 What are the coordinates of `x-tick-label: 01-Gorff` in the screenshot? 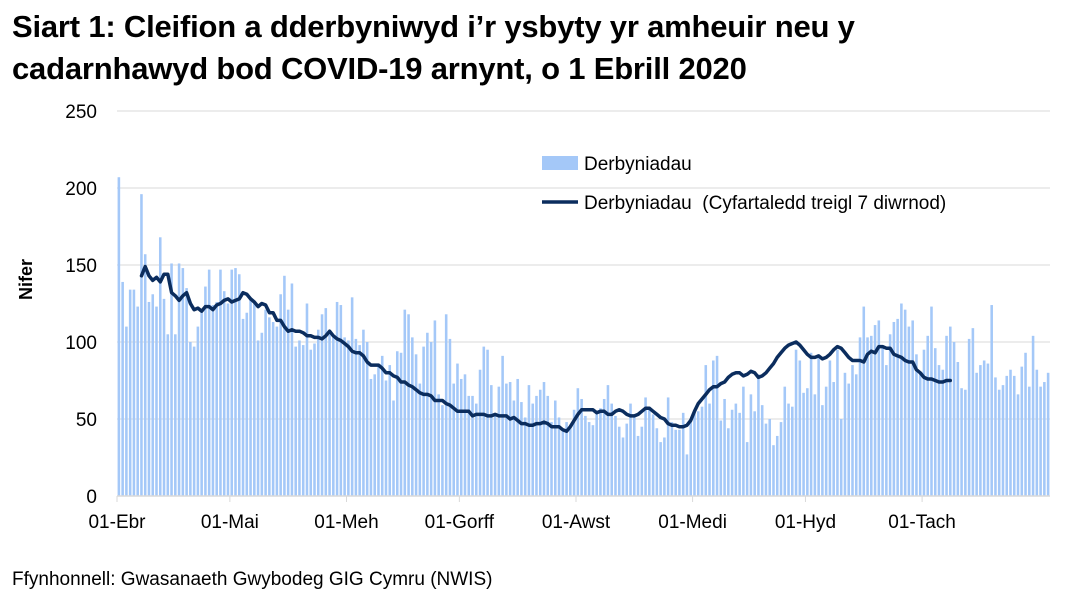 It's located at (460, 522).